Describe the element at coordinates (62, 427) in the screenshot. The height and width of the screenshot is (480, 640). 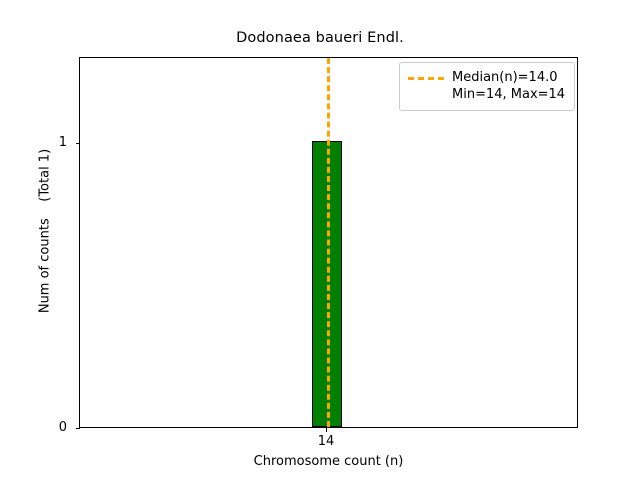
I see `ytick-label-0: 0` at that location.